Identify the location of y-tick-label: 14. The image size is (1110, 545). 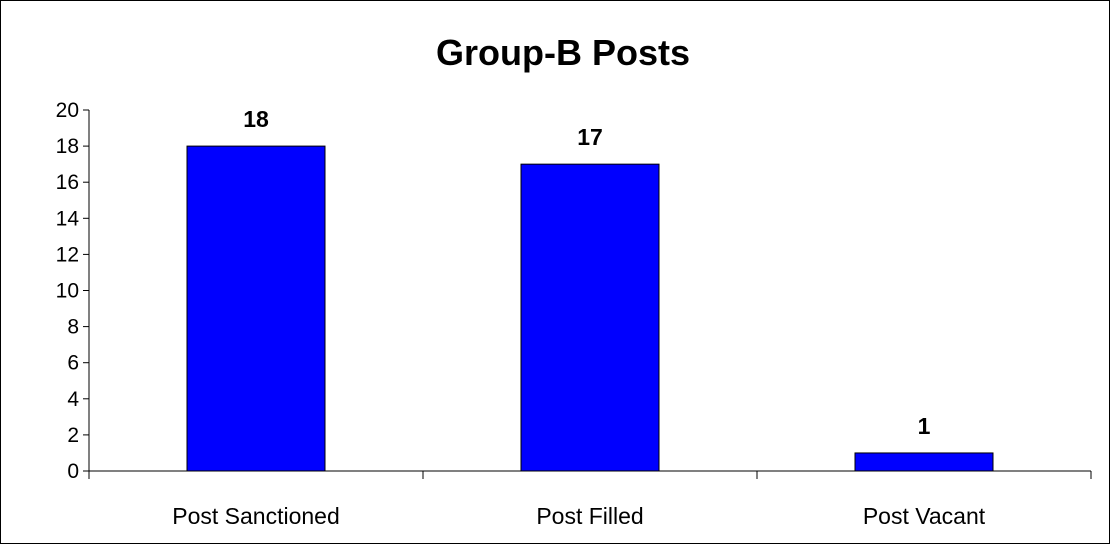
(68, 218).